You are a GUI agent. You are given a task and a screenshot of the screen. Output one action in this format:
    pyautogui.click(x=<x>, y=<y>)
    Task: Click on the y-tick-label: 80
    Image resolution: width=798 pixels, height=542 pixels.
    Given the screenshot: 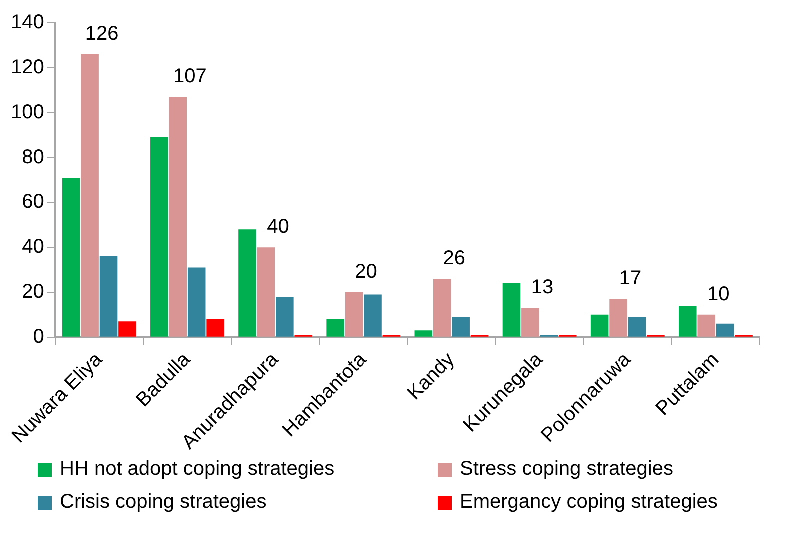 What is the action you would take?
    pyautogui.click(x=33, y=157)
    